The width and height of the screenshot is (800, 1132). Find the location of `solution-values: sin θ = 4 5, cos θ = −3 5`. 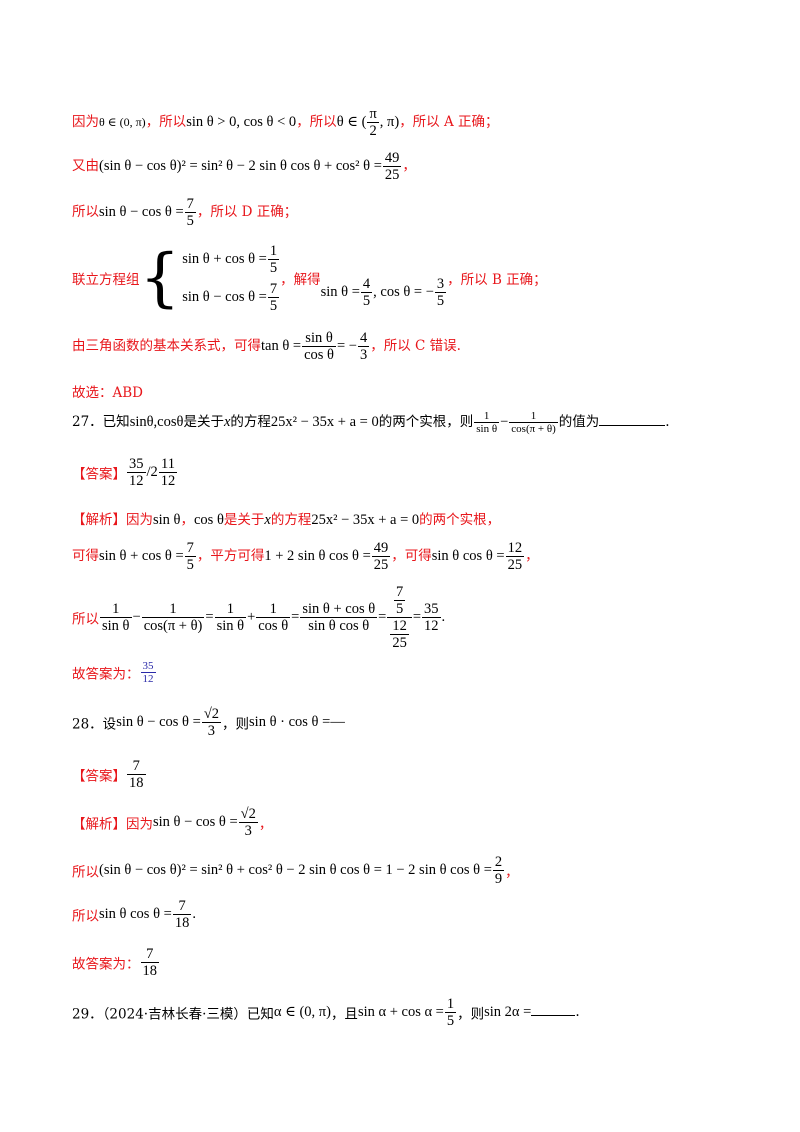

solution-values: sin θ = 4 5, cos θ = −3 5 is located at coordinates (384, 292).